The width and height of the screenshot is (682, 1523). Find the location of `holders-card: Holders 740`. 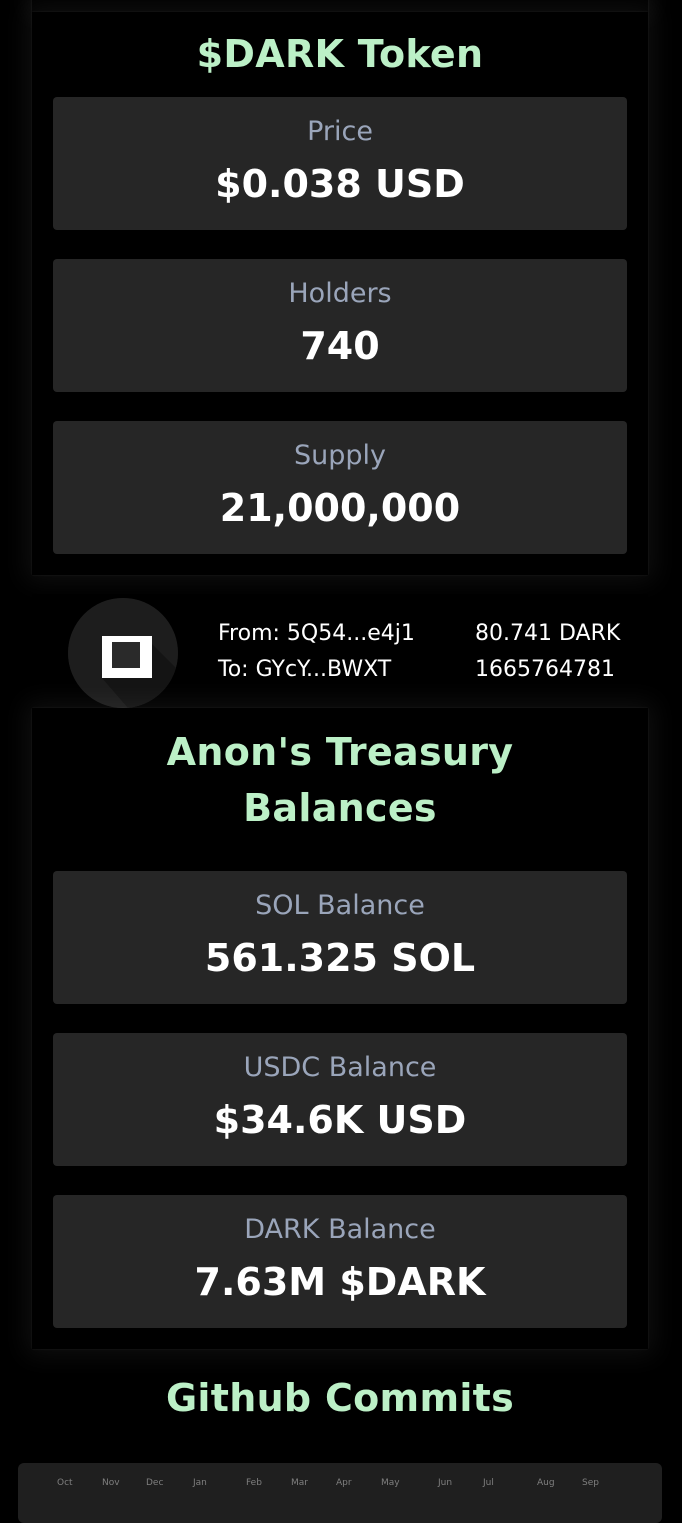

holders-card: Holders 740 is located at coordinates (340, 325).